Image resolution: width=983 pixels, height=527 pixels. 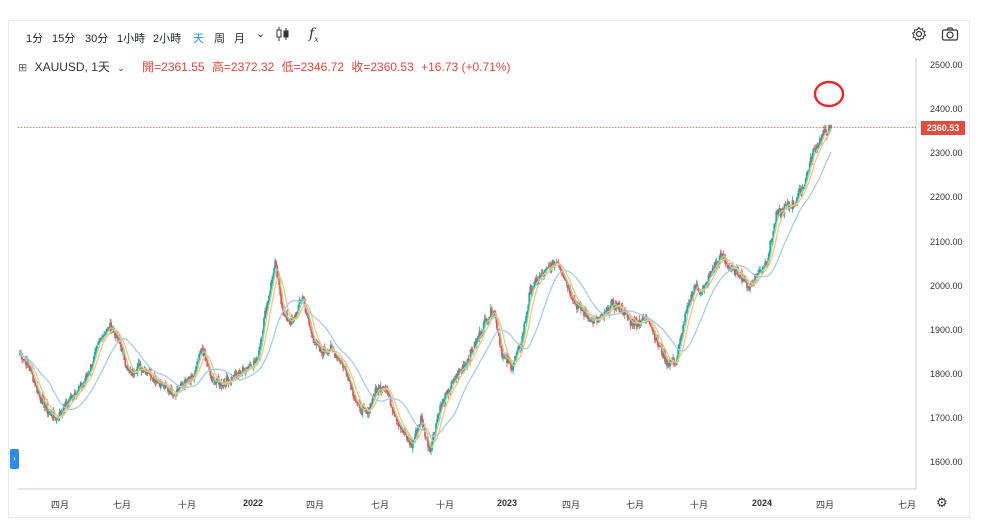 I want to click on gear-icon, so click(x=919, y=35).